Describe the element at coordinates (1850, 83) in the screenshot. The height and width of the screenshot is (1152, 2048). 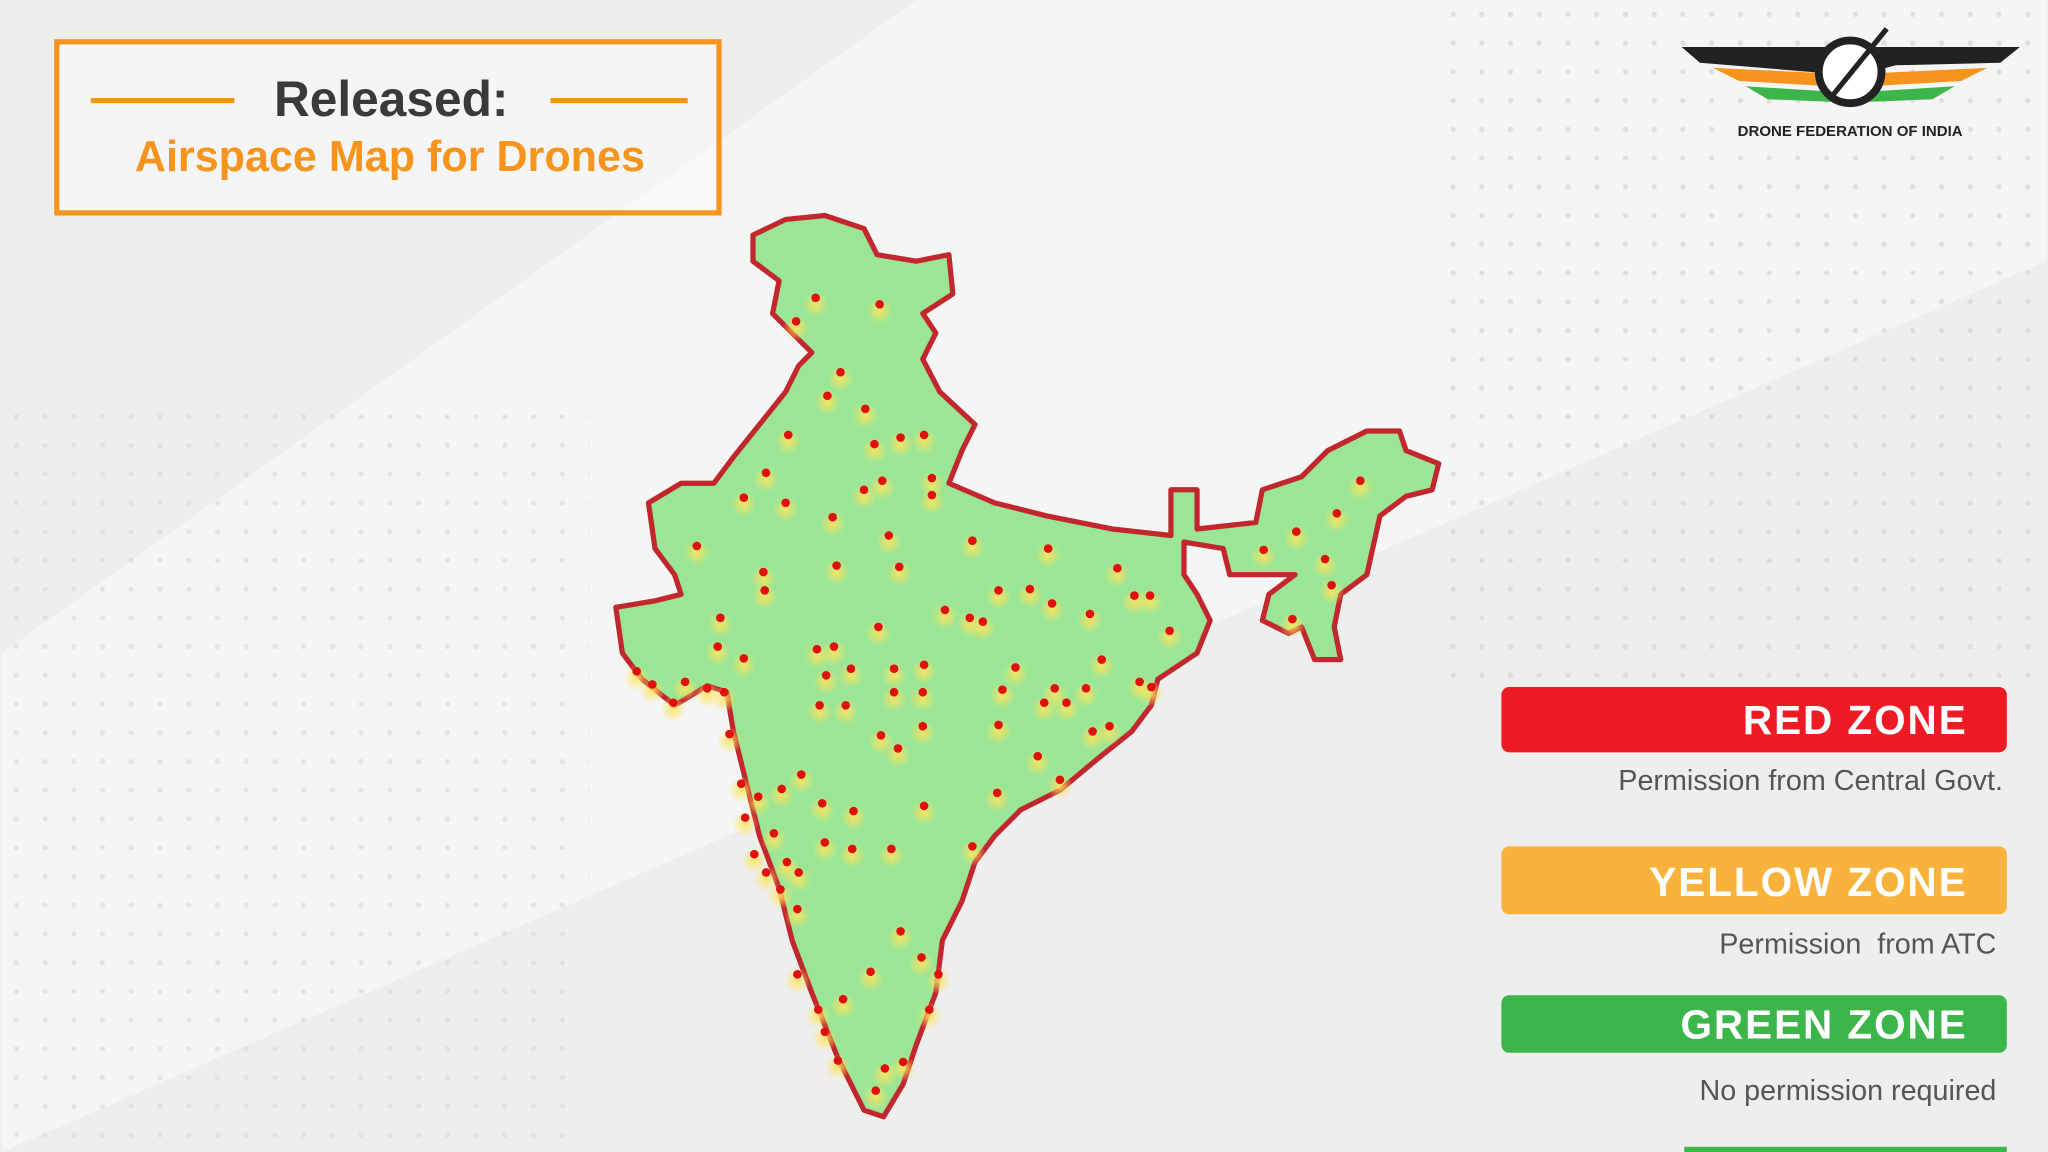
I see `logo: DRONE FEDERATION OF INDIA` at that location.